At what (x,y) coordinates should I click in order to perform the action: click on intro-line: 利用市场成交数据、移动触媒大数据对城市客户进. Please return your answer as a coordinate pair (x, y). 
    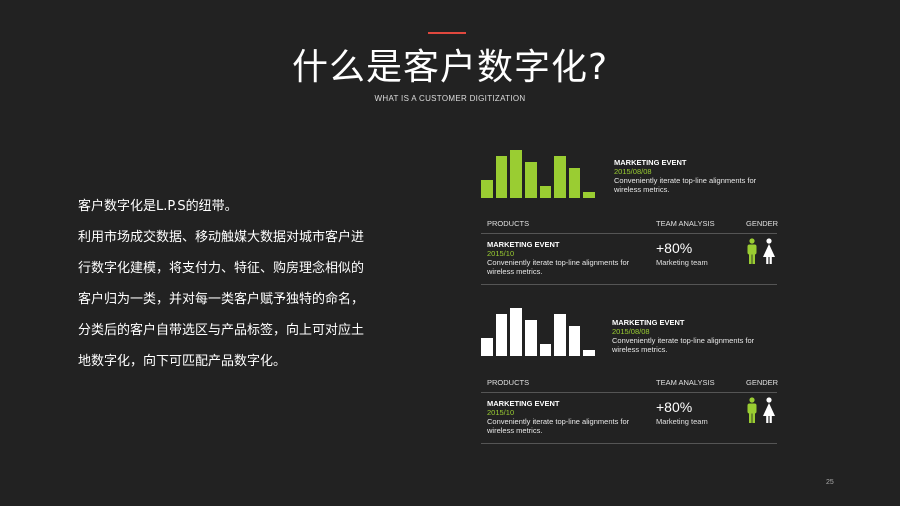
    Looking at the image, I should click on (221, 237).